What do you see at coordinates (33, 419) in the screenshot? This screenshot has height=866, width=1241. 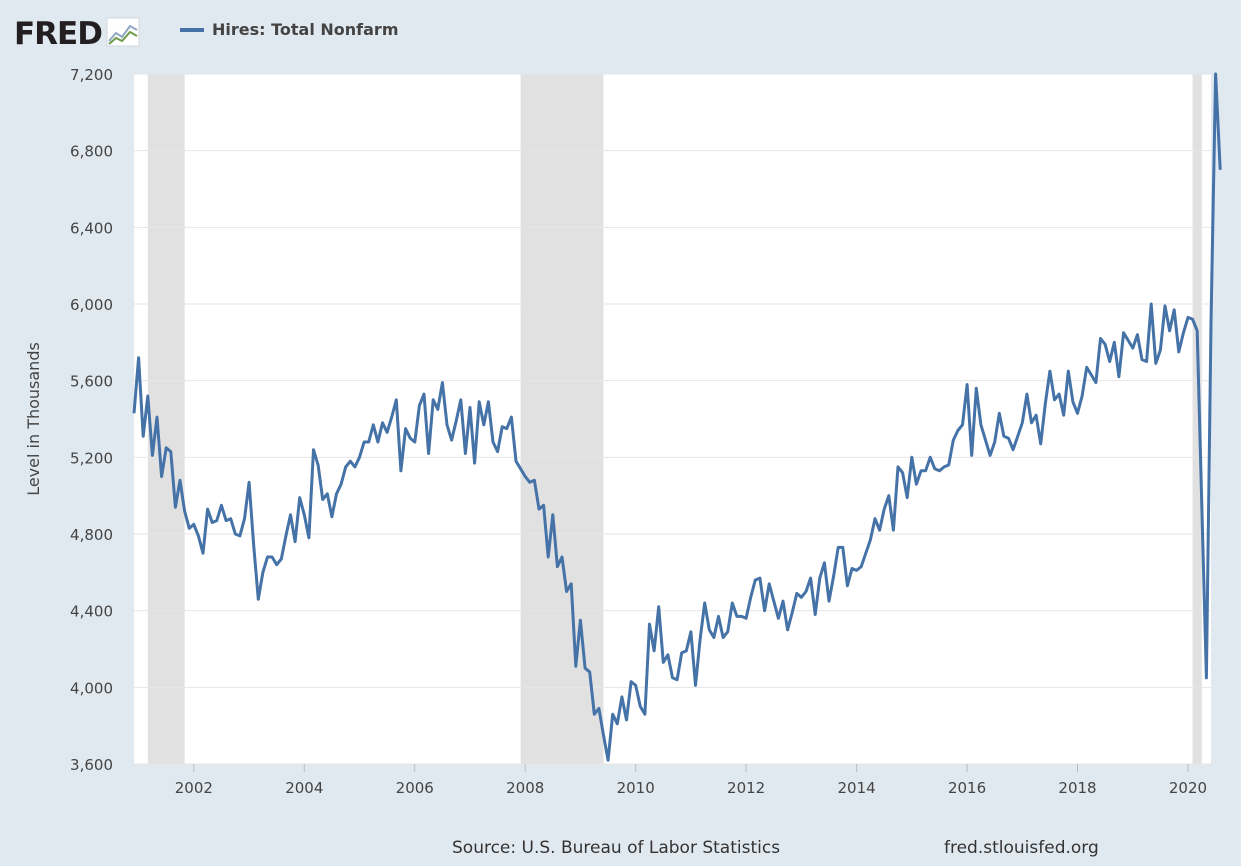 I see `y-axis-label: Level in Thousands` at bounding box center [33, 419].